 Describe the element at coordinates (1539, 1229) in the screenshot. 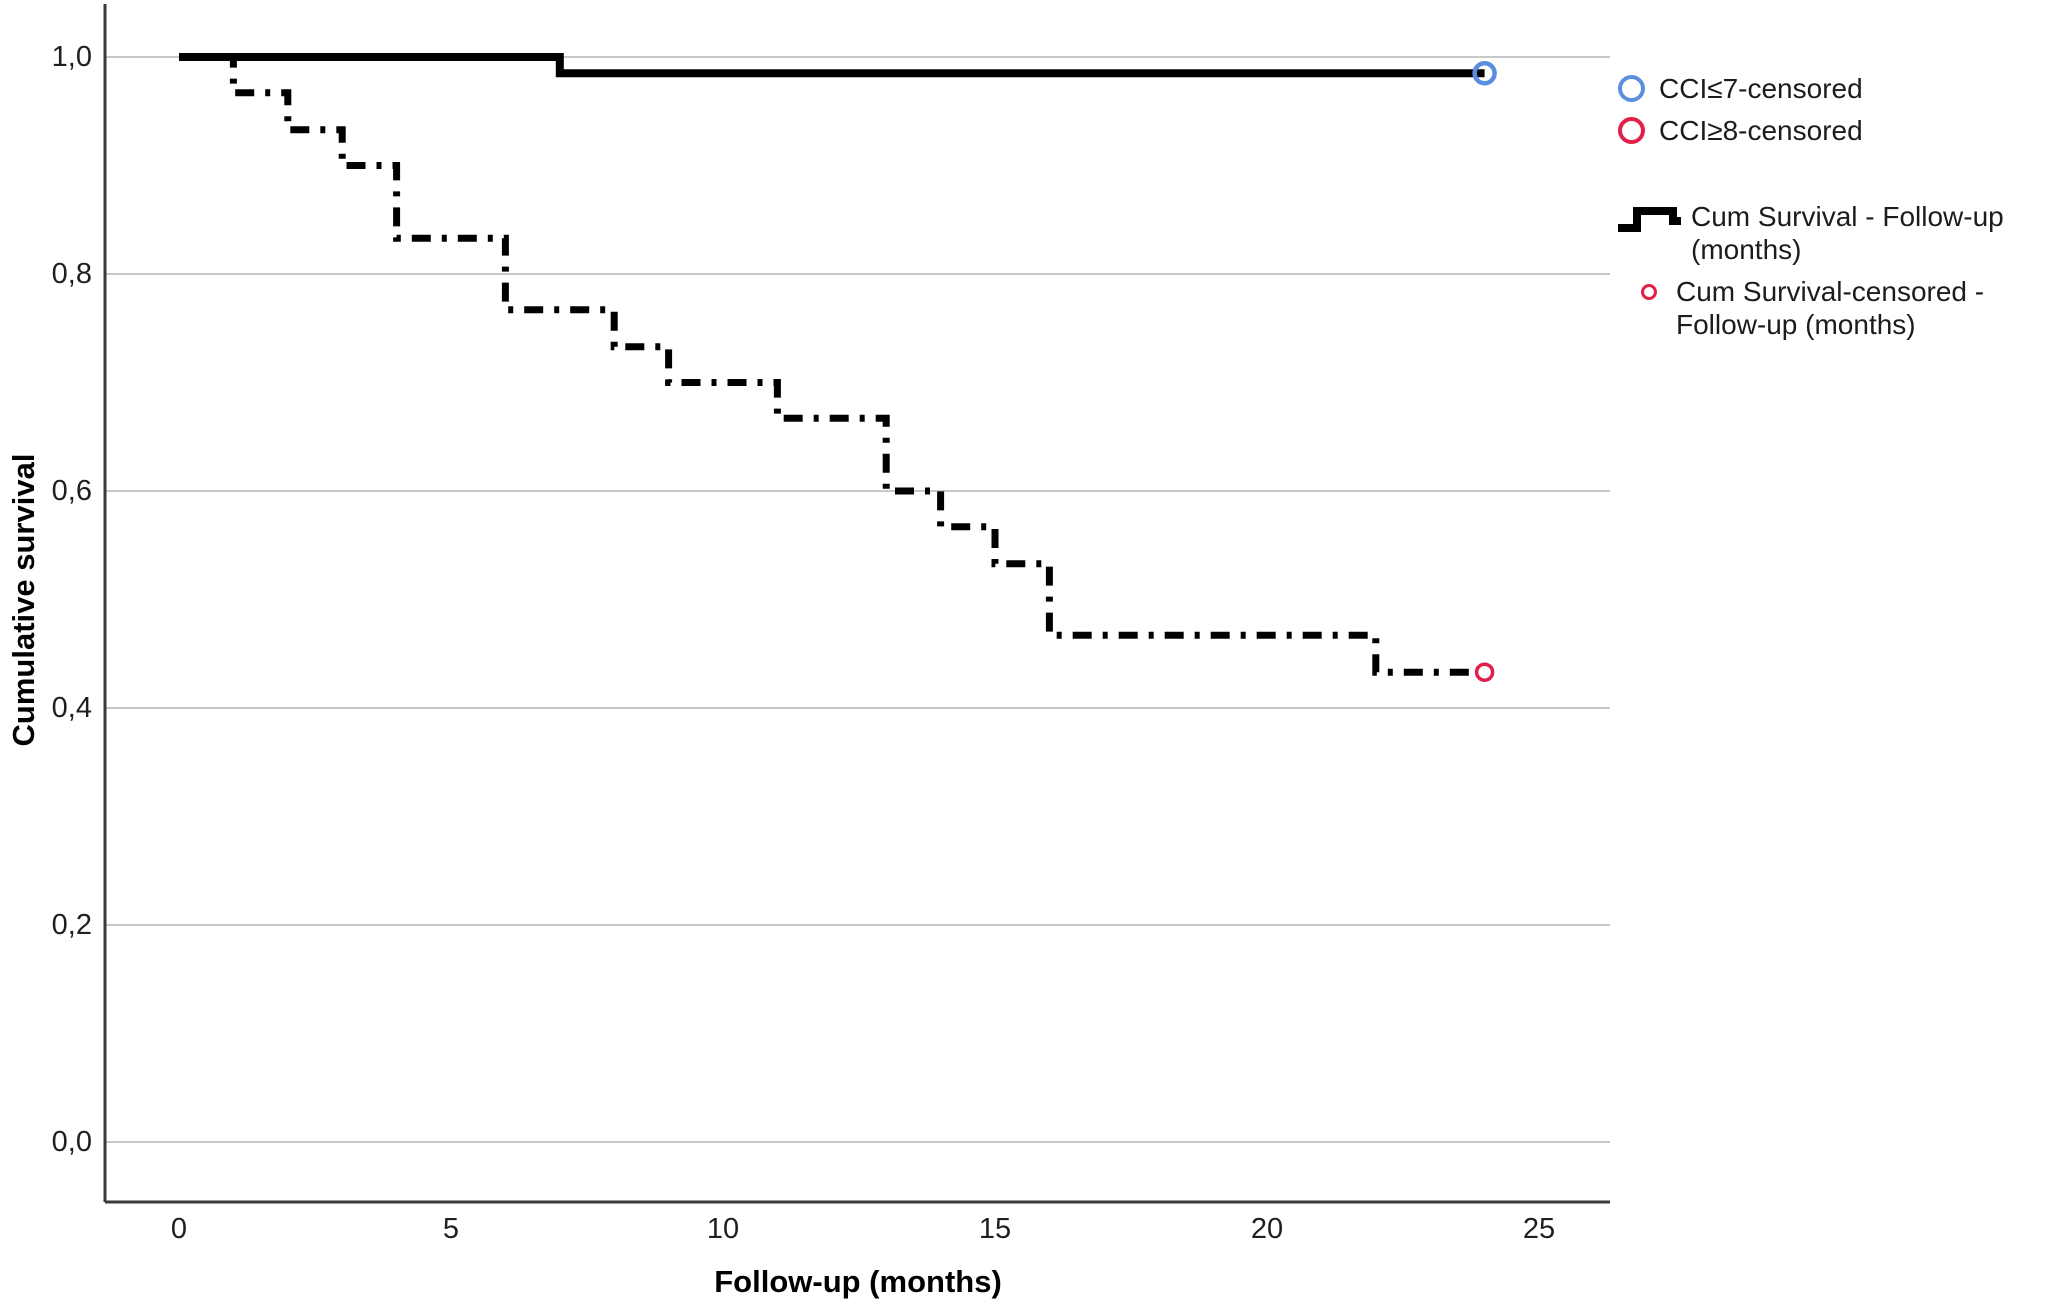

I see `x-tick-label: 25` at that location.